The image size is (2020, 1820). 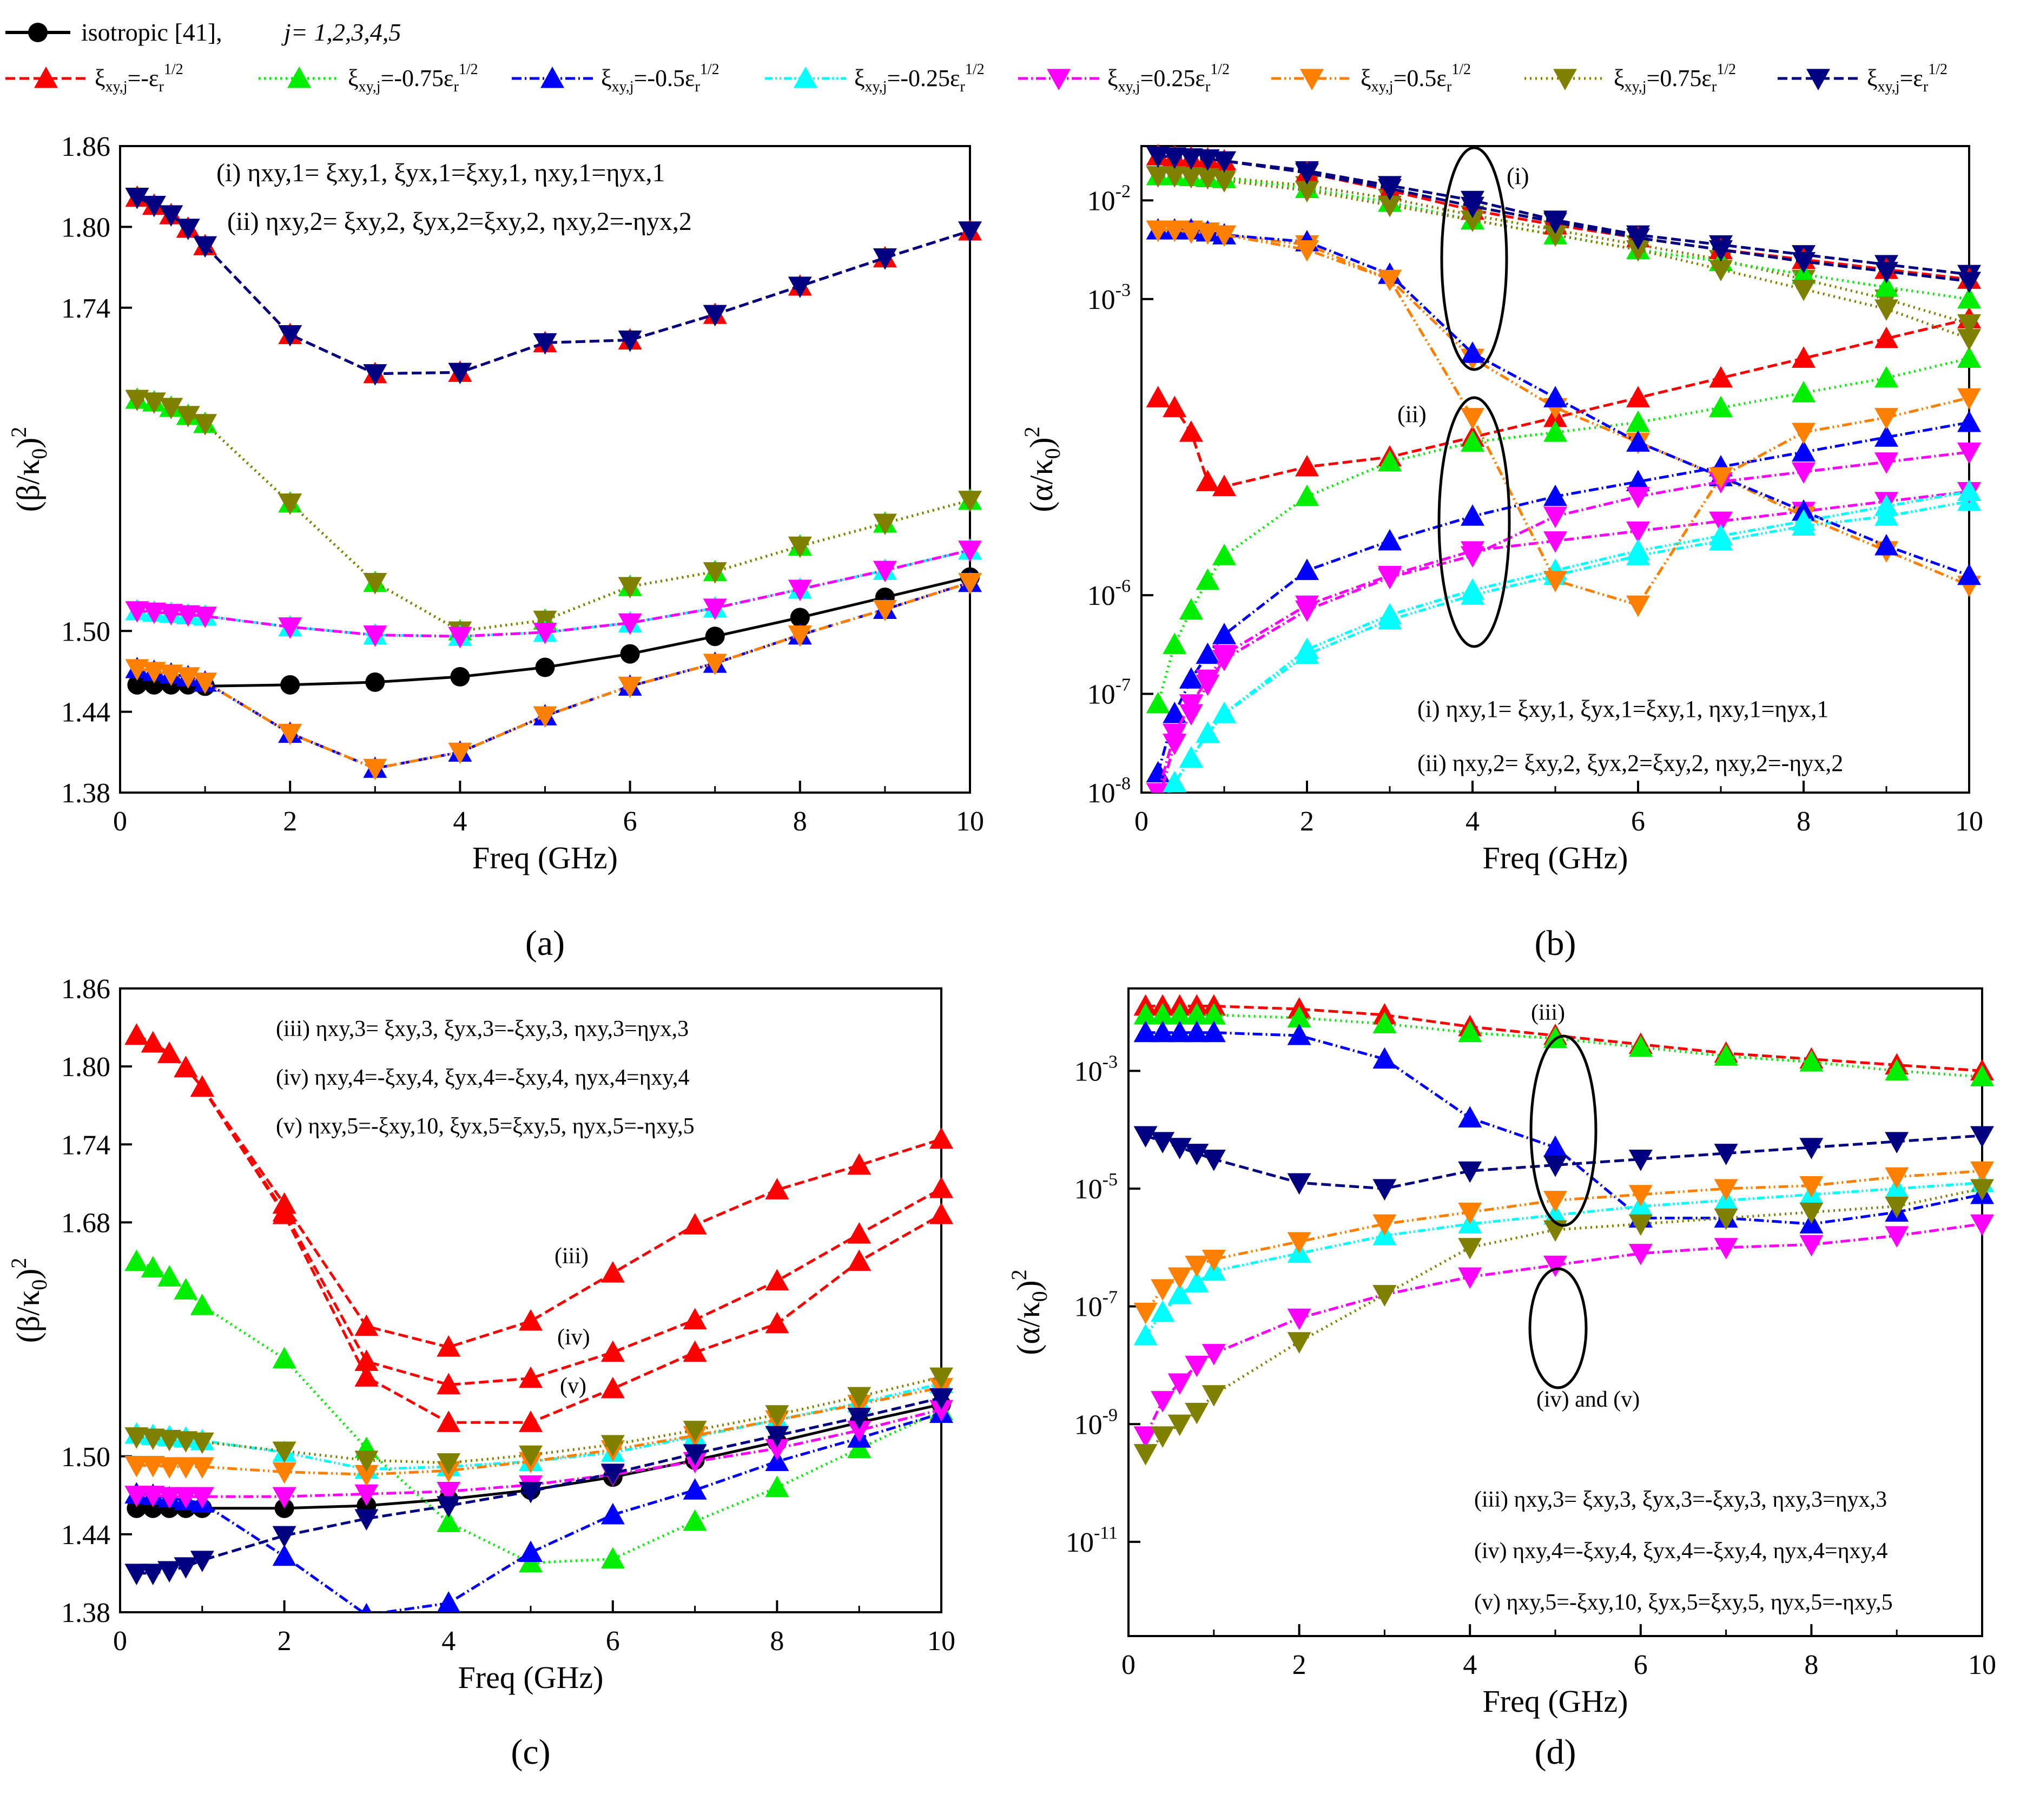 What do you see at coordinates (29, 1300) in the screenshot?
I see `y-axis-label: (β/κ0)2` at bounding box center [29, 1300].